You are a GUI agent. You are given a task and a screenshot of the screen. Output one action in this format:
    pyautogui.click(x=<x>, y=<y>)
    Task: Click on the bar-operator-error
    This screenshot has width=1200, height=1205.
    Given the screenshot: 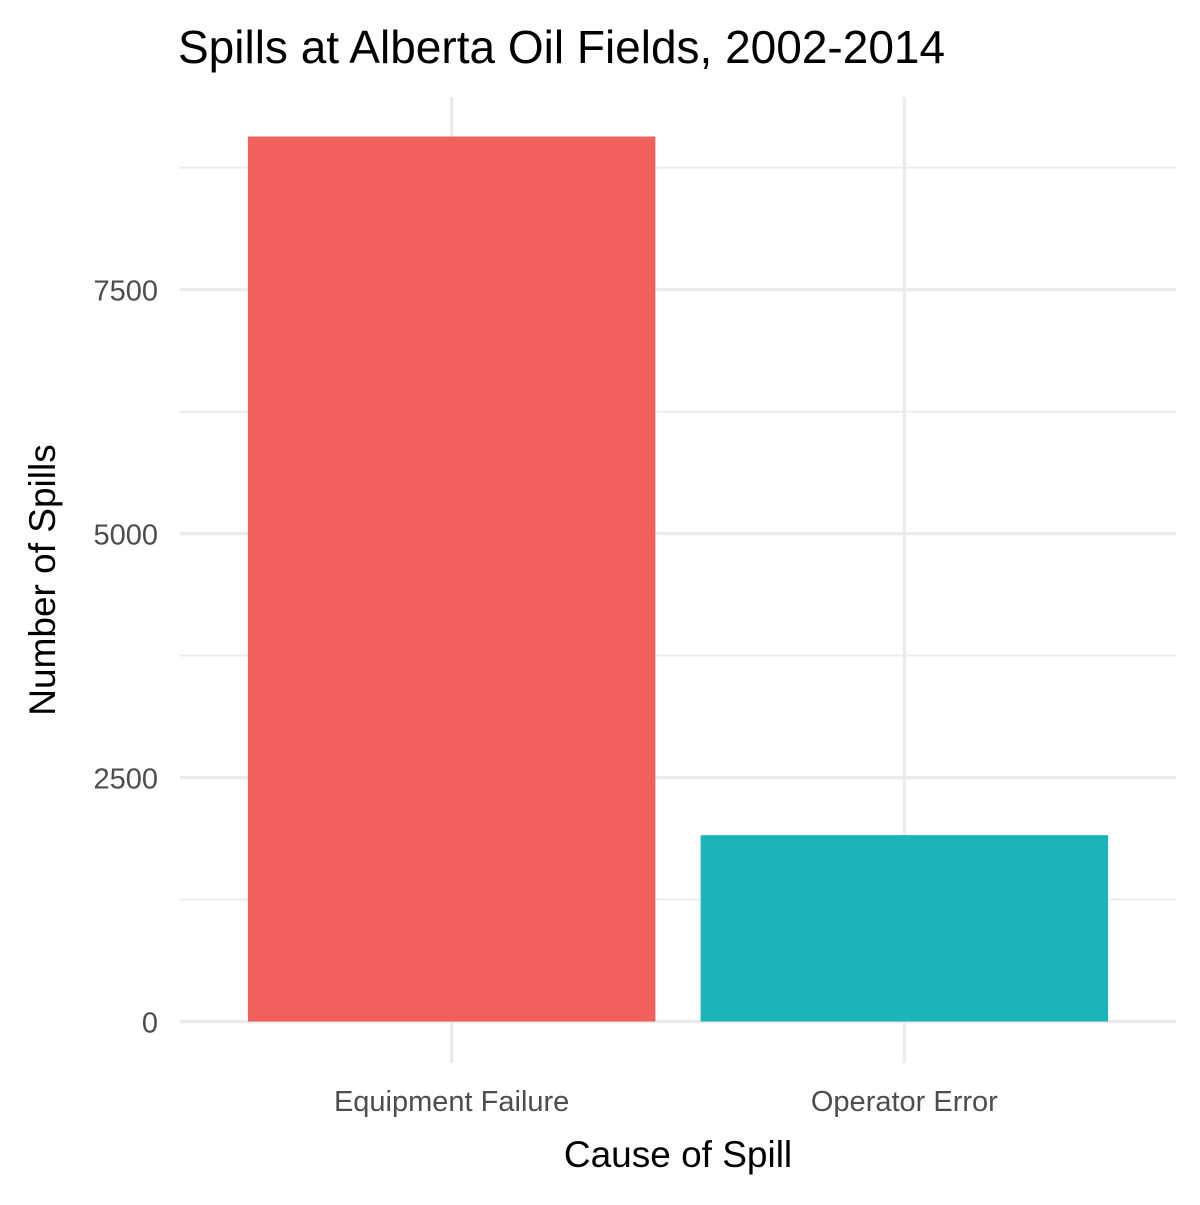 What is the action you would take?
    pyautogui.click(x=904, y=928)
    